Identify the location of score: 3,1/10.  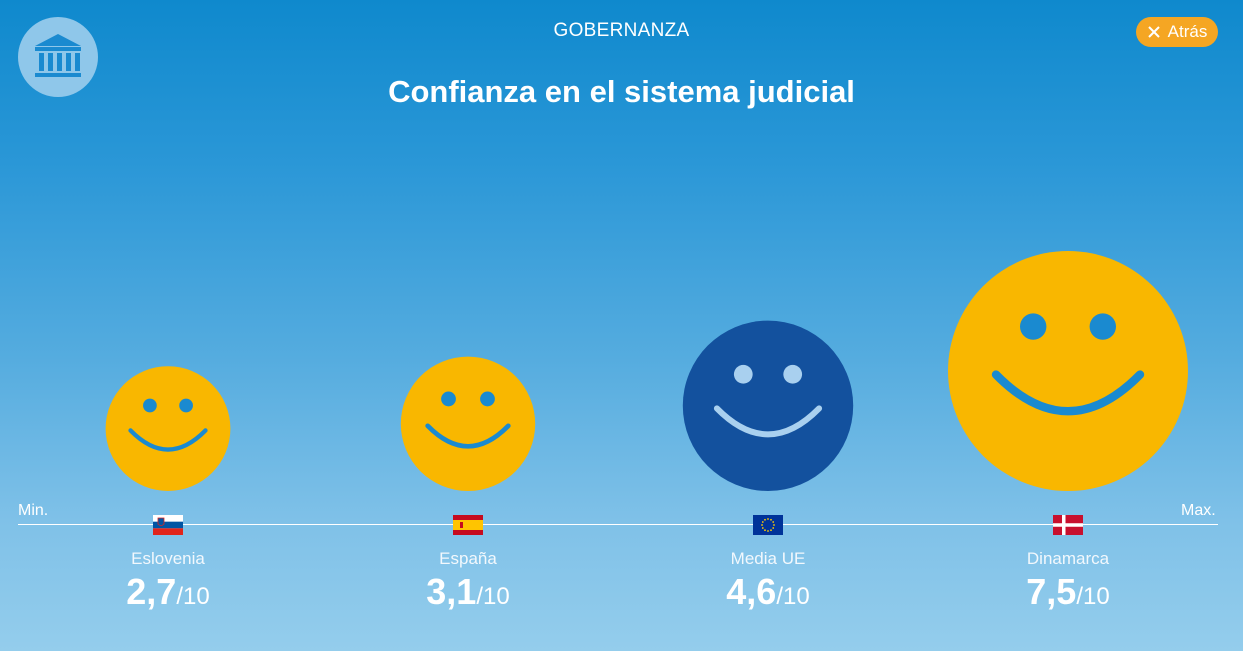
(468, 592).